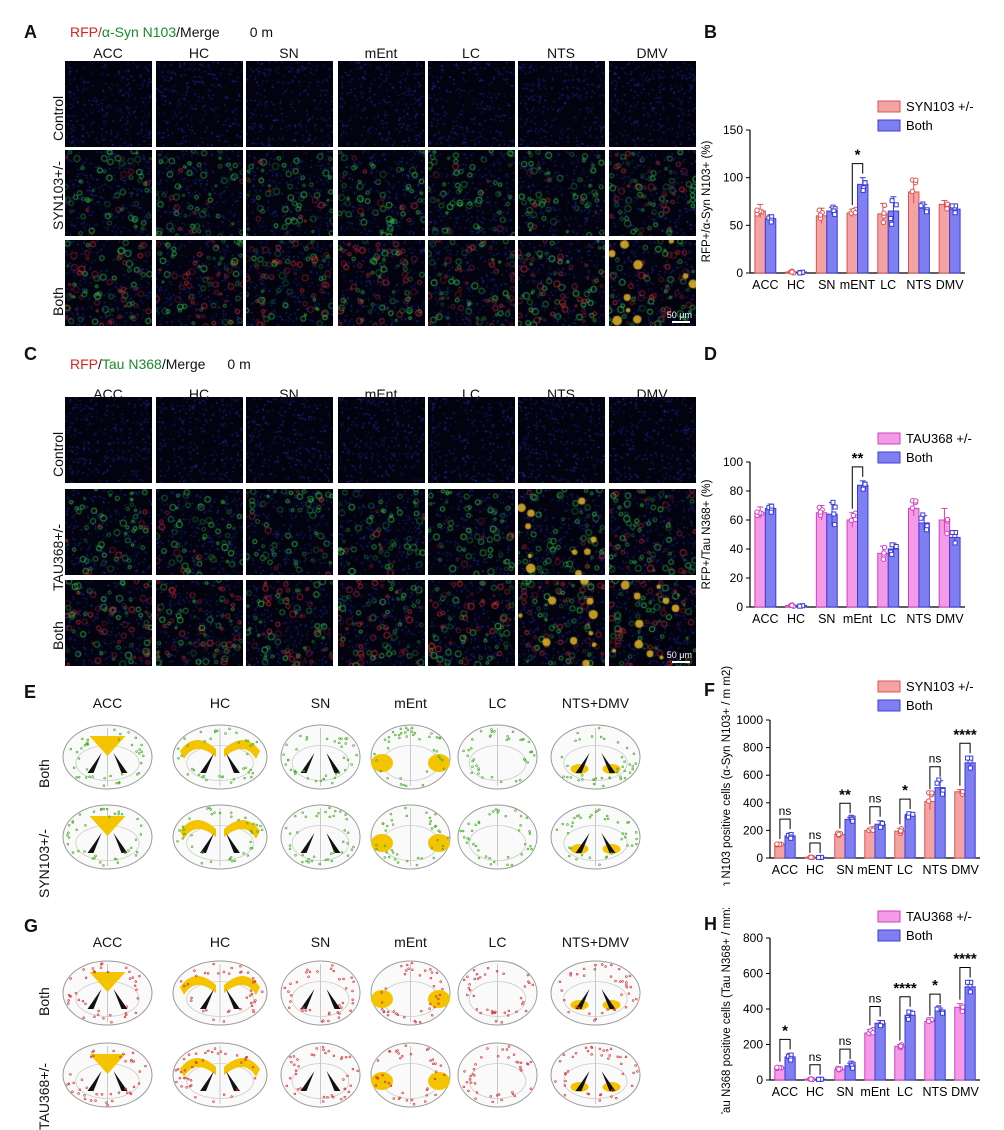 This screenshot has width=1004, height=1130. I want to click on legend-label: SYN103 +/-, so click(940, 106).